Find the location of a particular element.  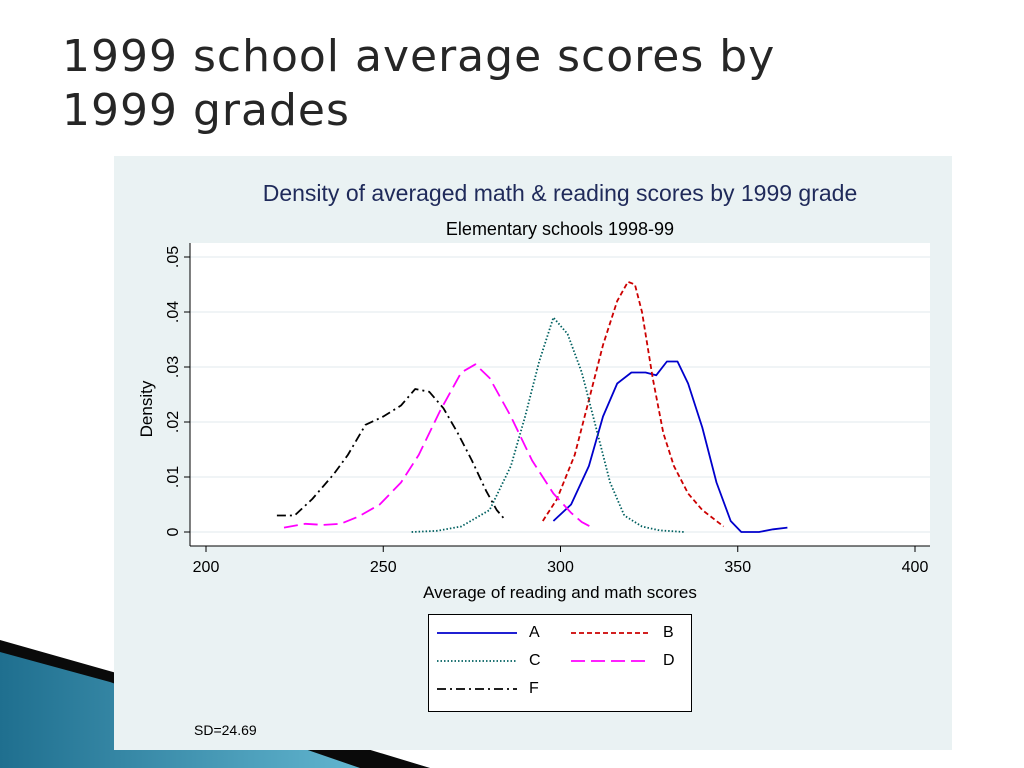

legend-label: A is located at coordinates (534, 632).